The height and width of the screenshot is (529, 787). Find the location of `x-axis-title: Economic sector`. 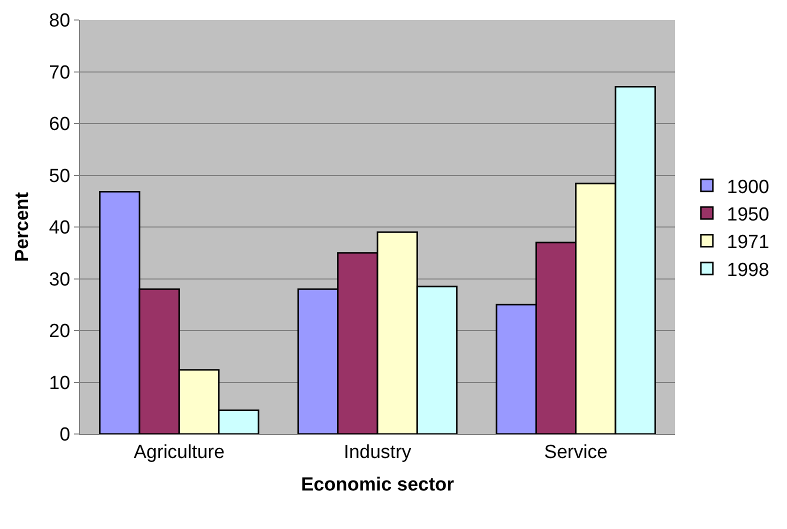

x-axis-title: Economic sector is located at coordinates (377, 485).